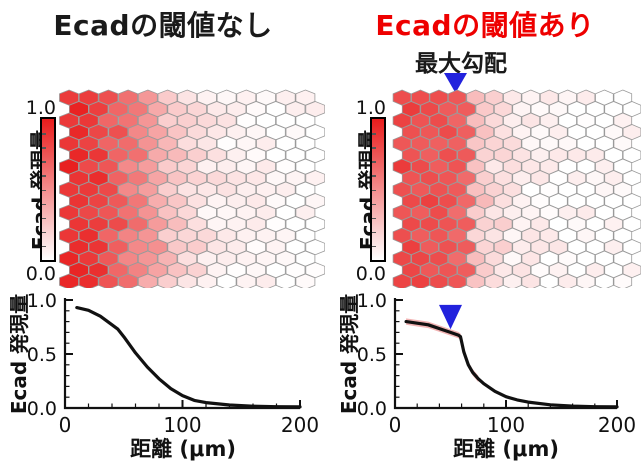 Image resolution: width=641 pixels, height=465 pixels. I want to click on axis-spine, so click(505, 354).